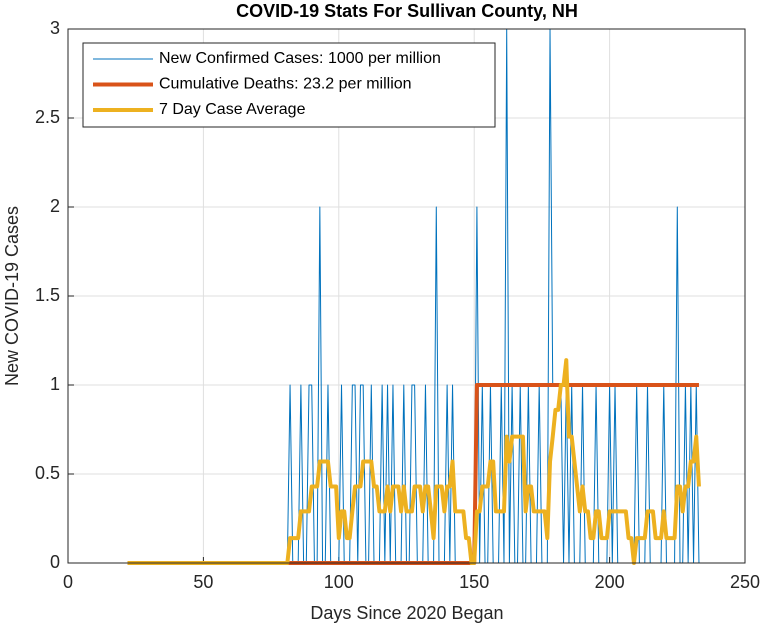 The width and height of the screenshot is (766, 630). What do you see at coordinates (55, 384) in the screenshot?
I see `y-tick-label: 1` at bounding box center [55, 384].